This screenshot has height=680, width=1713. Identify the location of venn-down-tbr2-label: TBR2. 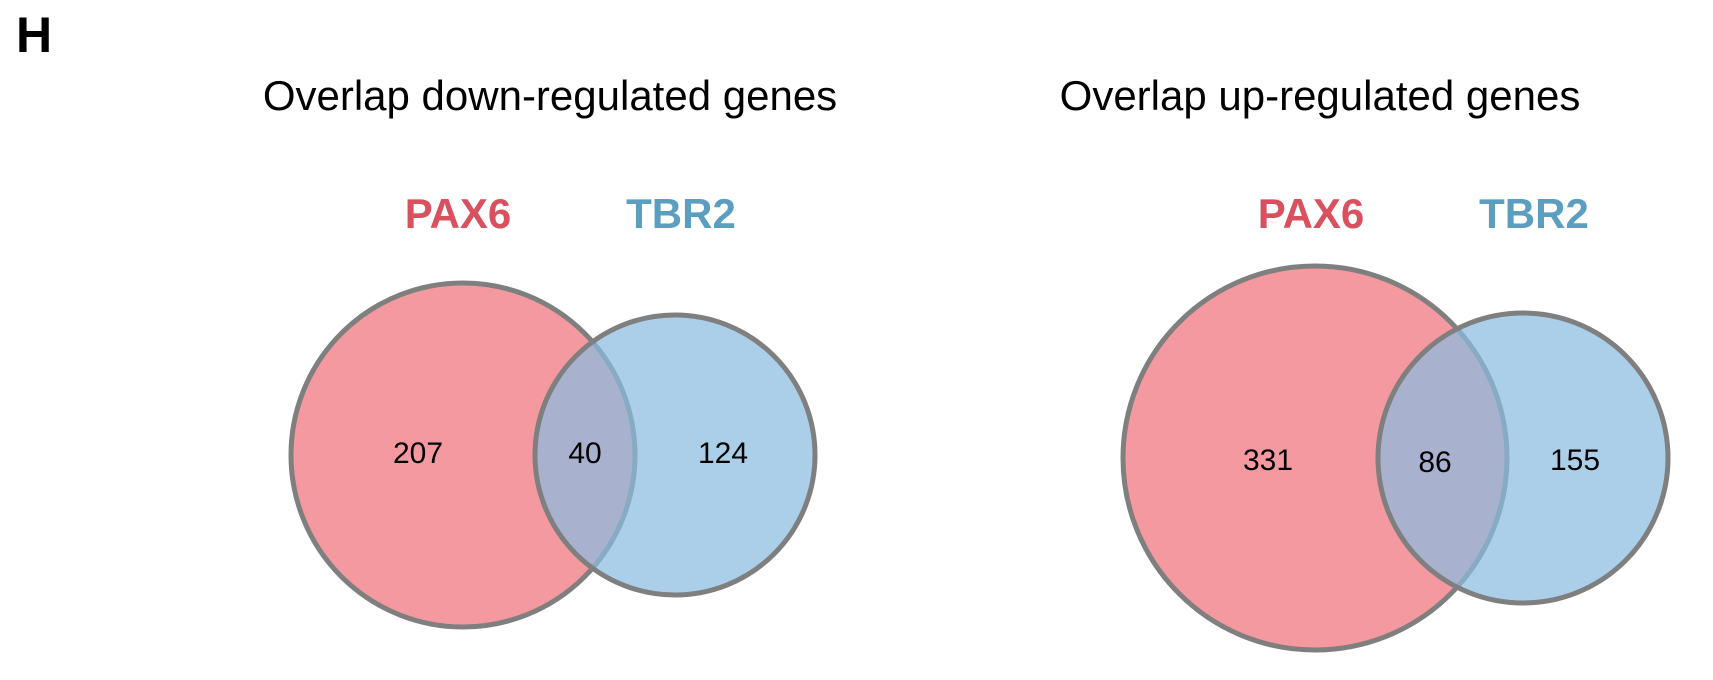
(681, 213).